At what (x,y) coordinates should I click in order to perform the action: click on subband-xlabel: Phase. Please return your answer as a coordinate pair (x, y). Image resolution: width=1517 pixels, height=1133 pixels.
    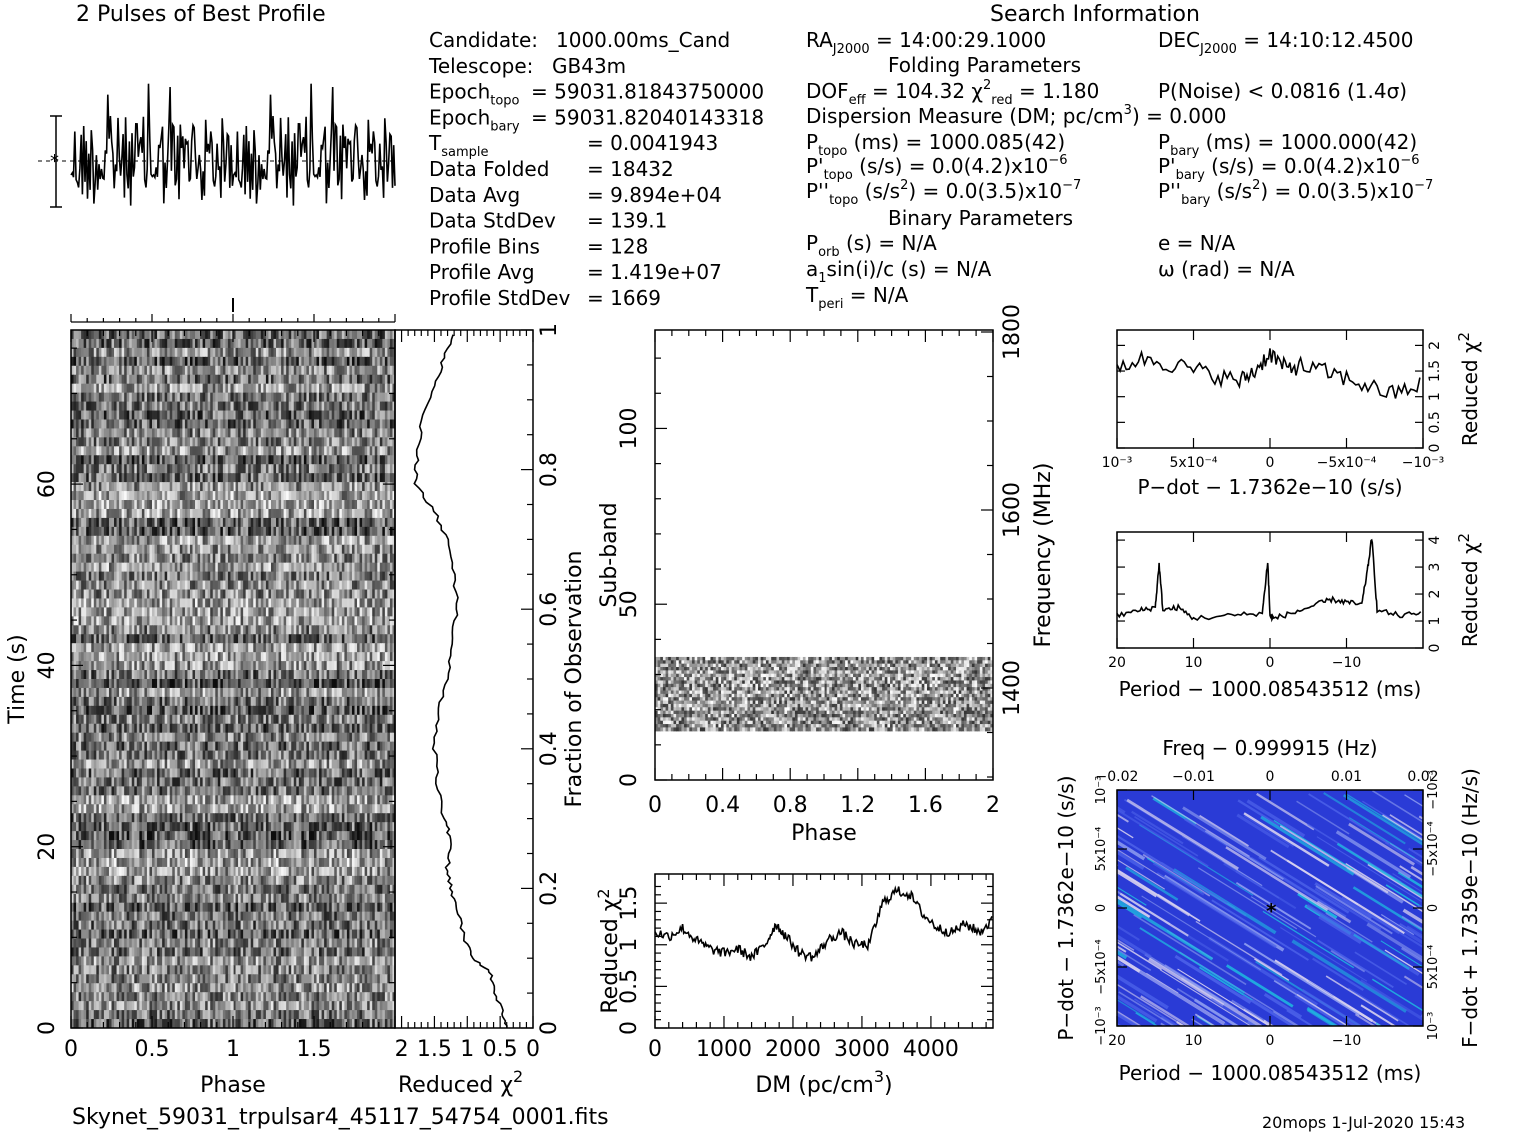
    Looking at the image, I should click on (824, 833).